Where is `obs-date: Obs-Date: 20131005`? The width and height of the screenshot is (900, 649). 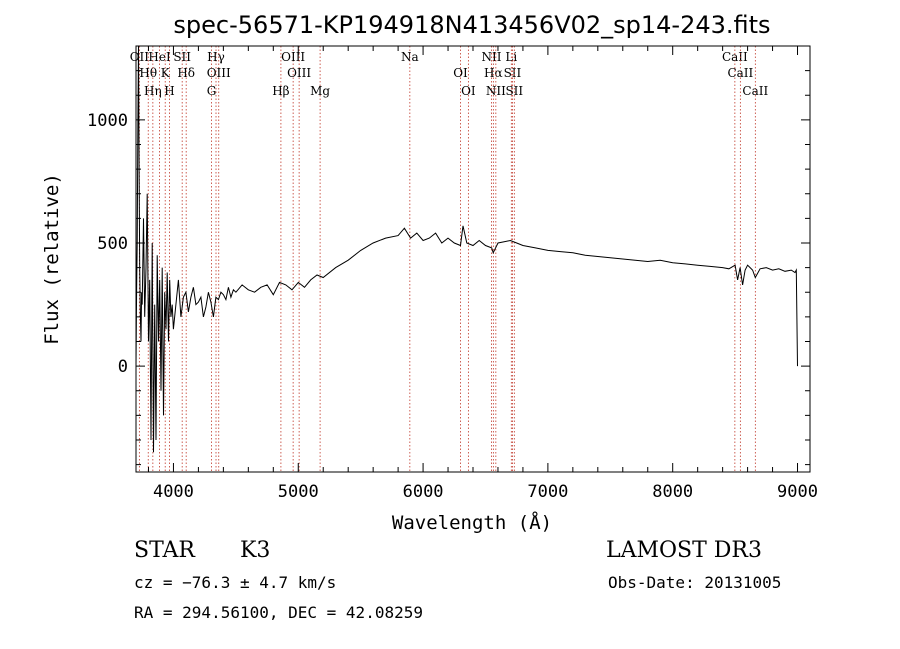
obs-date: Obs-Date: 20131005 is located at coordinates (695, 582).